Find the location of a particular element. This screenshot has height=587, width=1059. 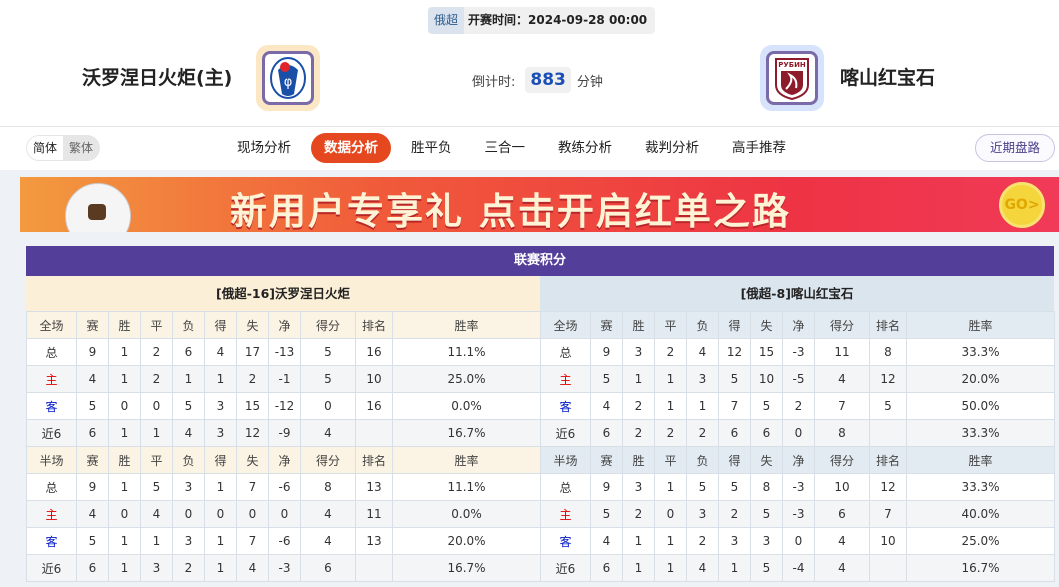

away-standings-header: [俄超-8]喀山红宝石 is located at coordinates (797, 293).